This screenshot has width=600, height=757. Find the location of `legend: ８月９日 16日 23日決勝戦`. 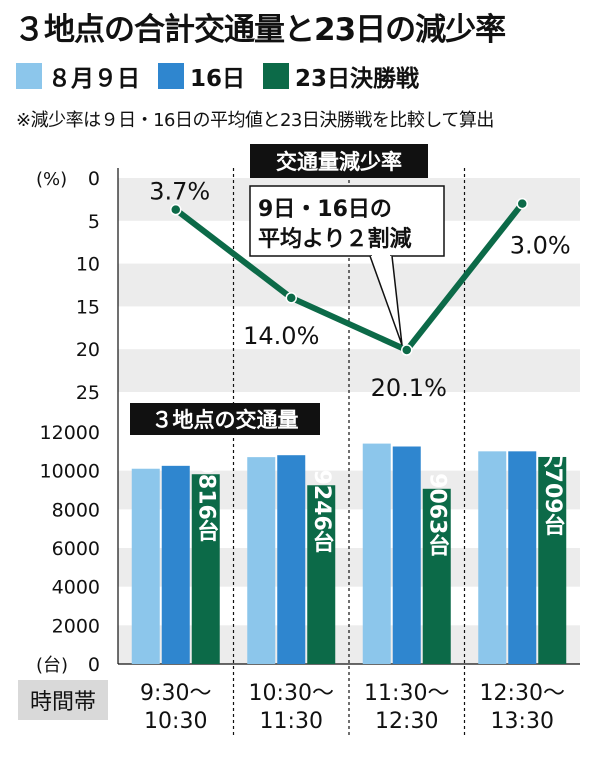

legend: ８月９日 16日 23日決勝戦 is located at coordinates (226, 76).